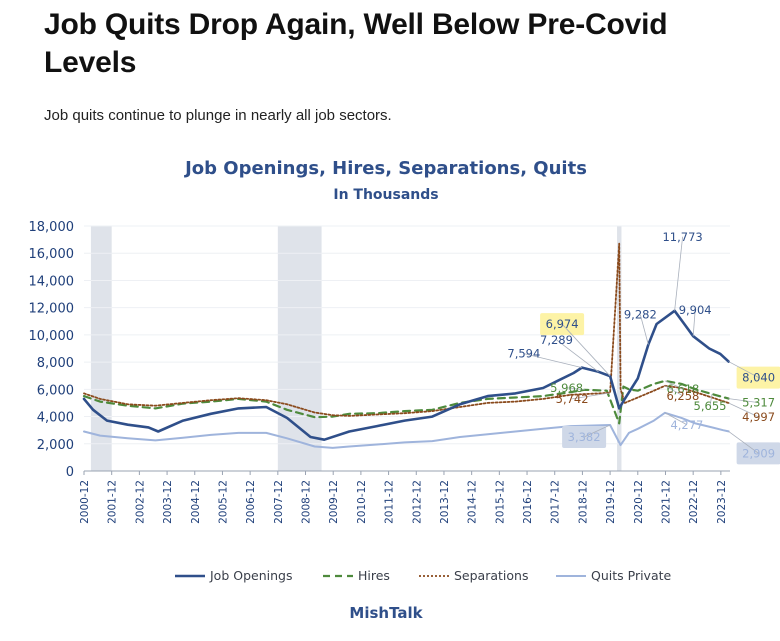 This screenshot has height=641, width=780. I want to click on data-label: 9,282, so click(640, 315).